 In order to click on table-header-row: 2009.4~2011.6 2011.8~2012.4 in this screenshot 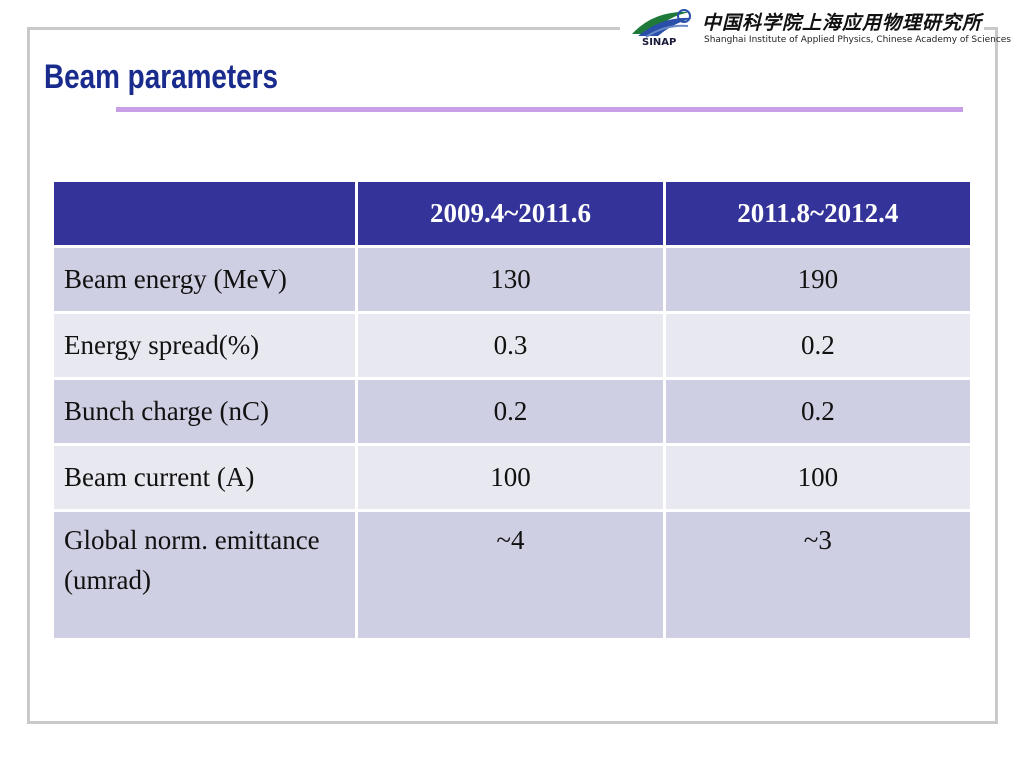, I will do `click(512, 213)`.